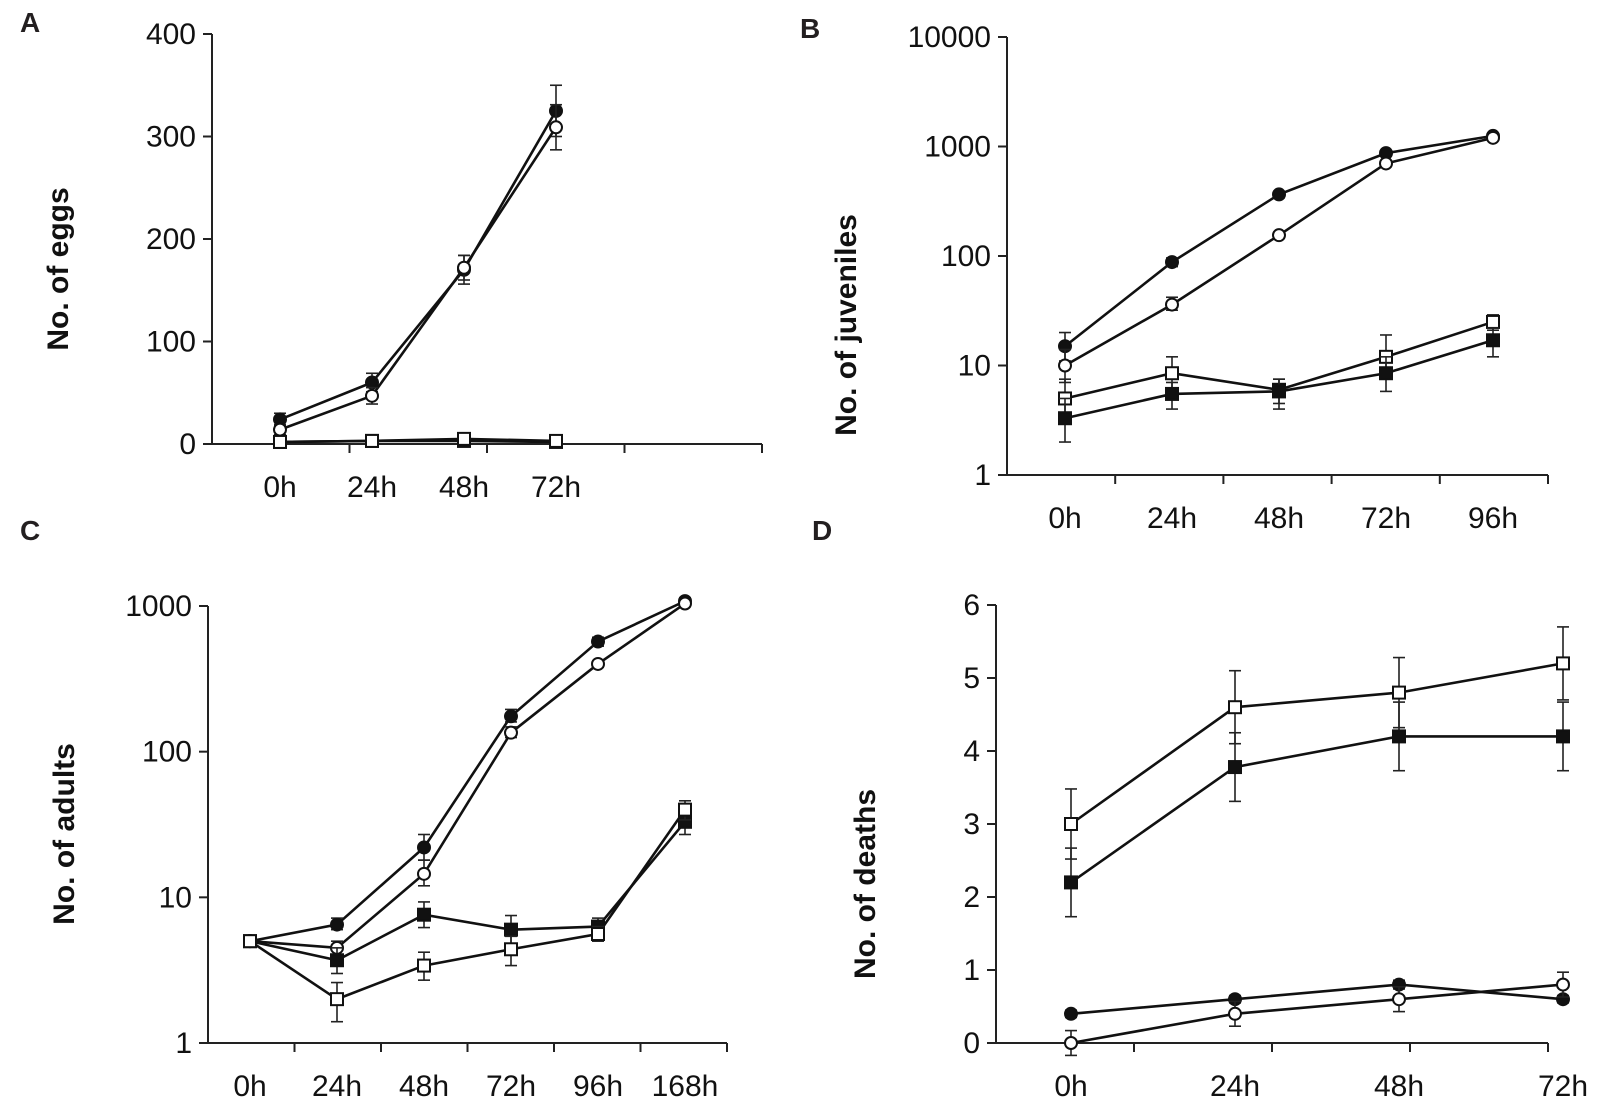 This screenshot has width=1610, height=1100. Describe the element at coordinates (171, 137) in the screenshot. I see `y-tick-label: 300` at that location.